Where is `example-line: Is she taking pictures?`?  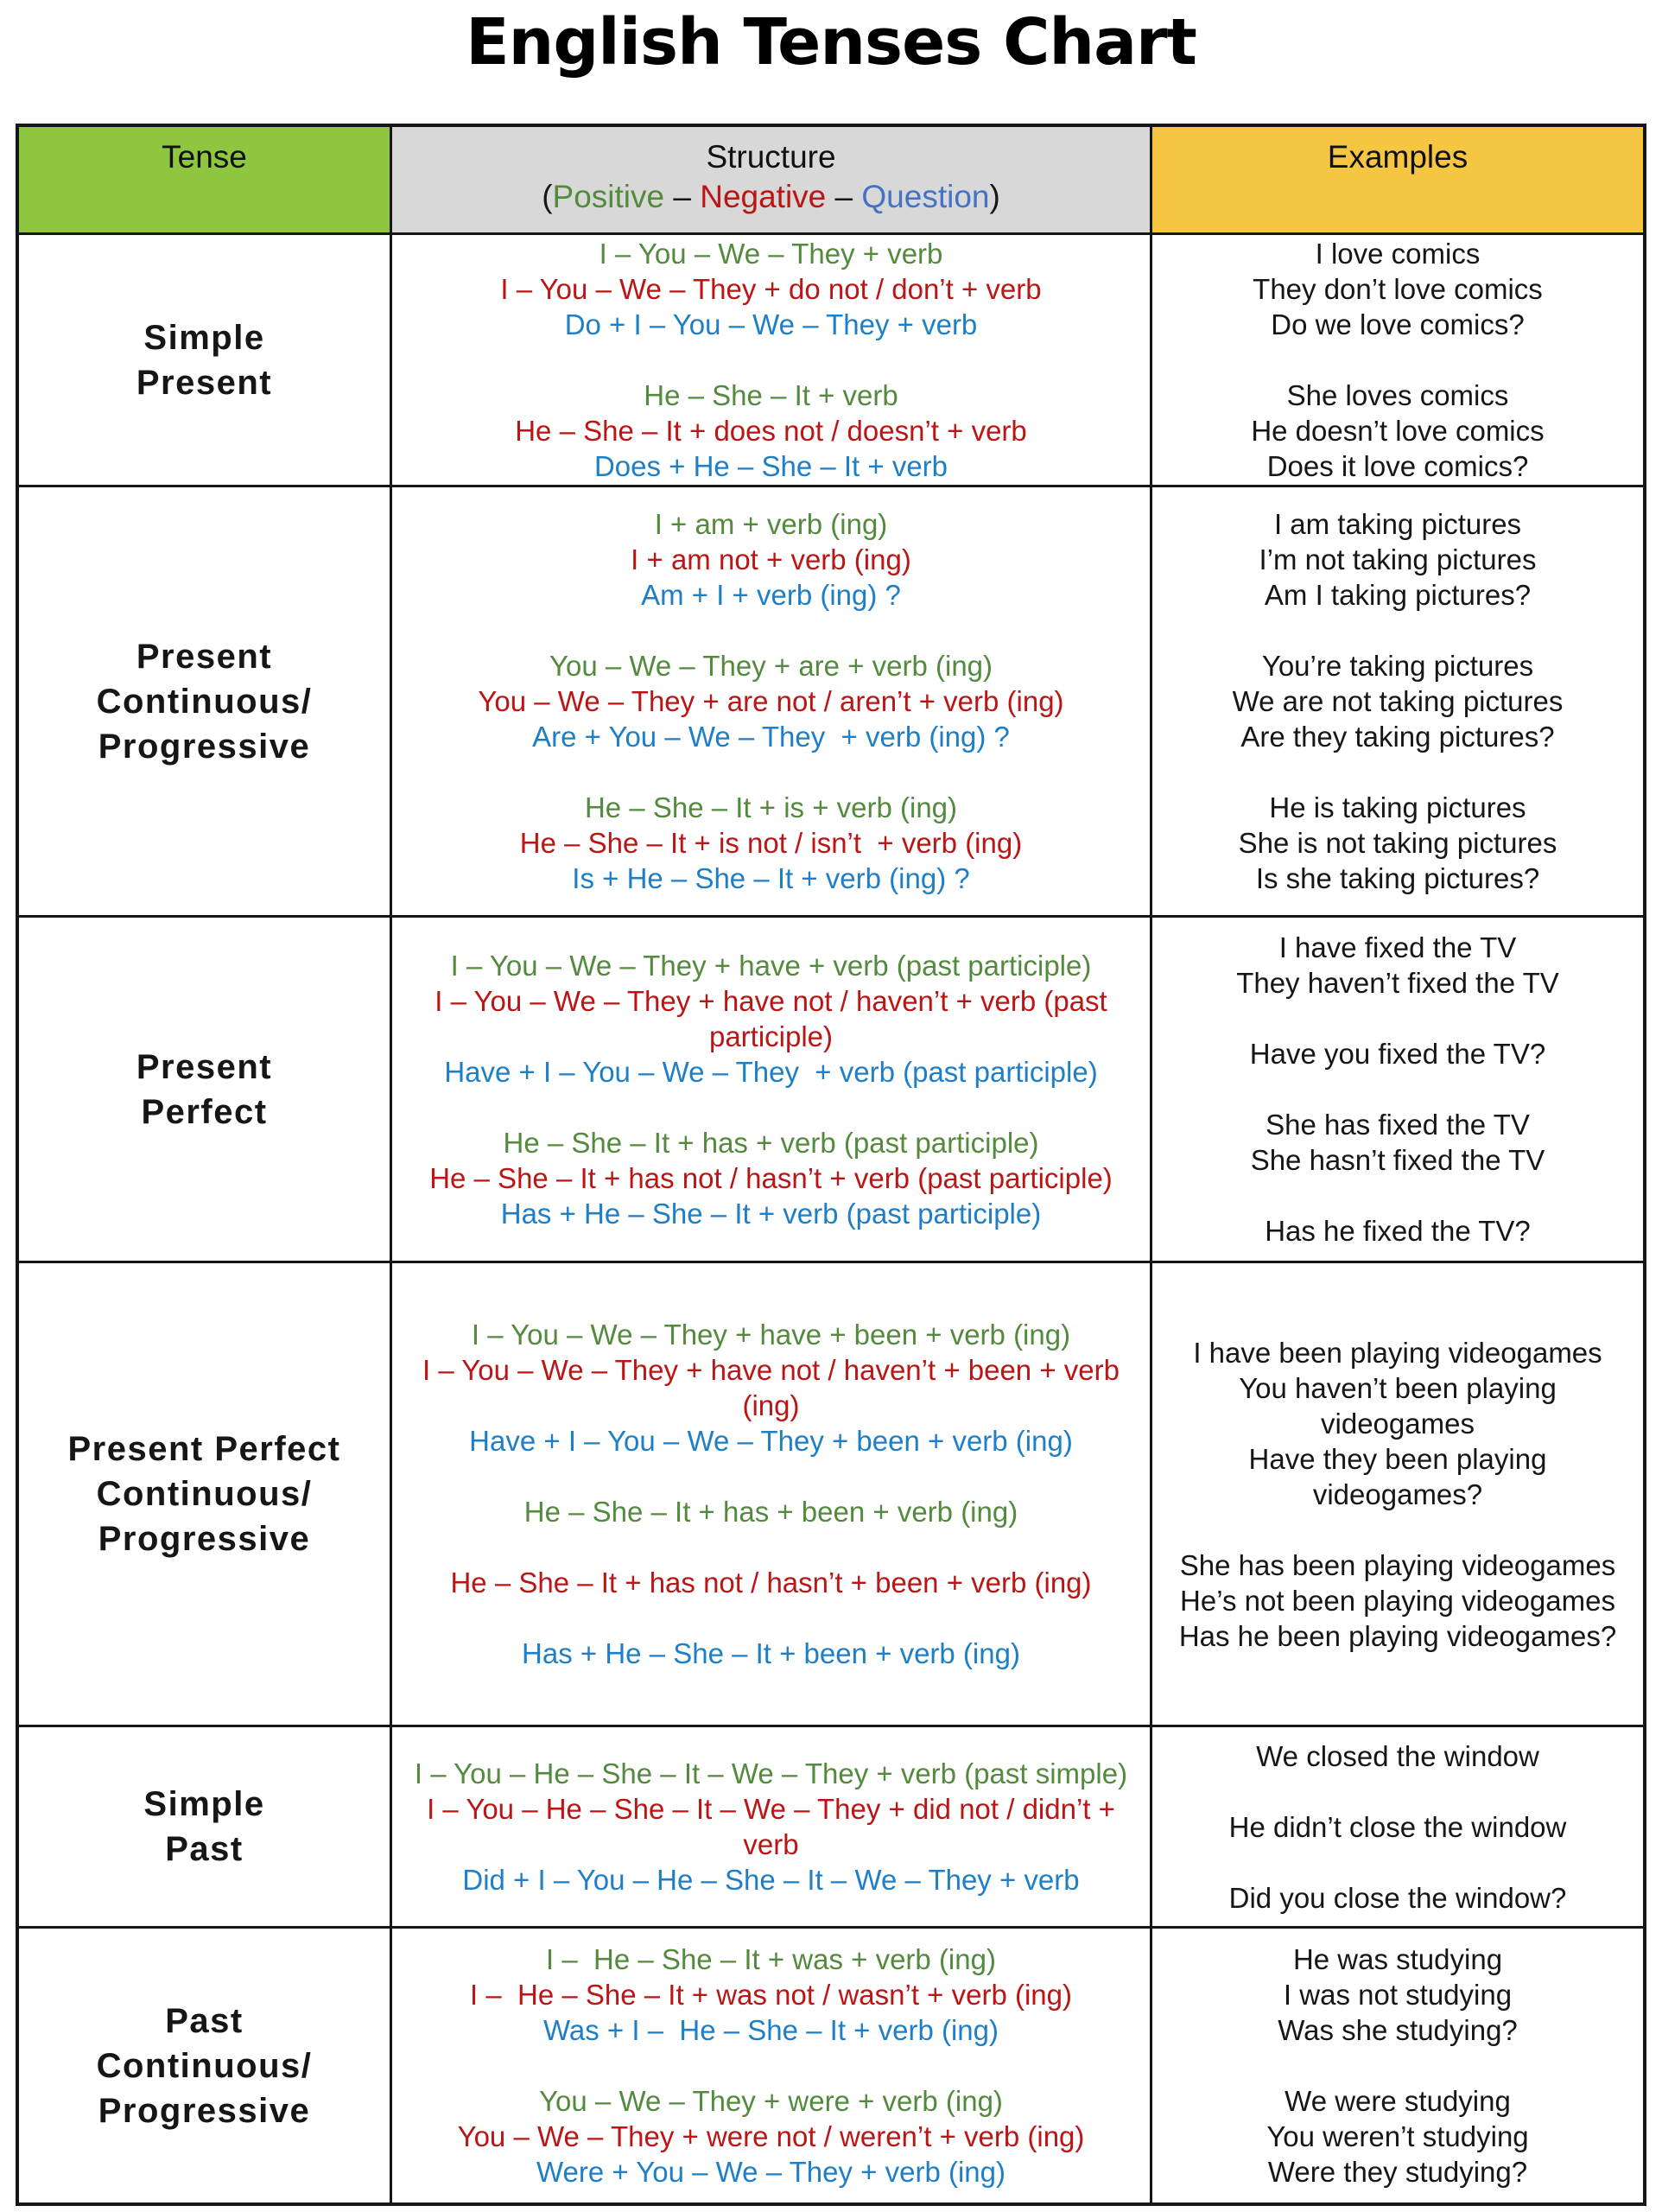
example-line: Is she taking pictures? is located at coordinates (1397, 878).